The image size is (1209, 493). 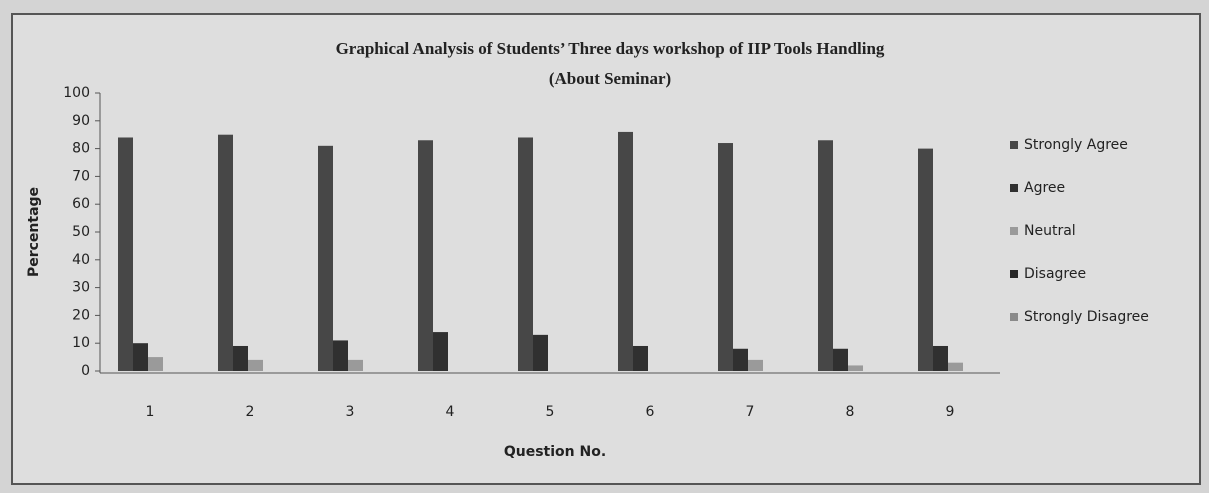 I want to click on x-axis-title: Question No., so click(x=555, y=452).